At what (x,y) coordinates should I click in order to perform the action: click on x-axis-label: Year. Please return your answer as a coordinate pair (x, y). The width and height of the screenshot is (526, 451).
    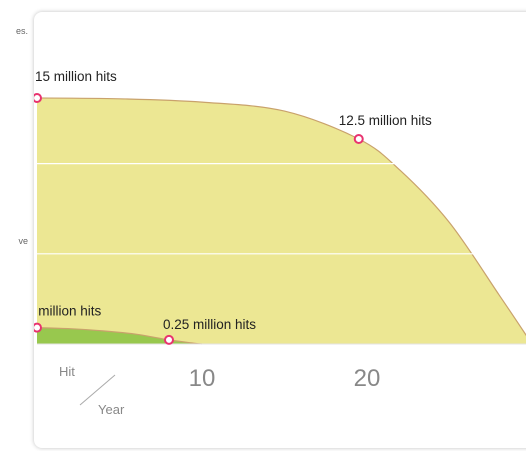
    Looking at the image, I should click on (111, 409).